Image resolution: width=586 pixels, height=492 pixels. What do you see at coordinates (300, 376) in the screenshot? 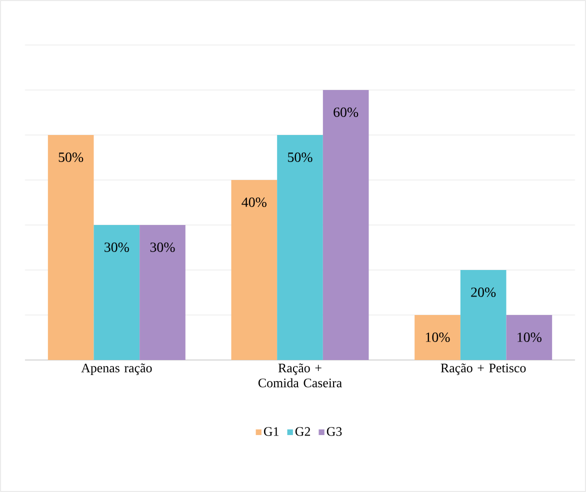
I see `x-tick-label: Ração + Comida Caseira` at bounding box center [300, 376].